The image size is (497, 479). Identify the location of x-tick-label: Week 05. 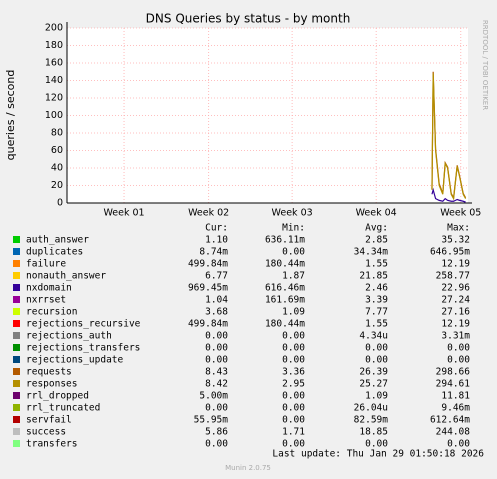
(460, 213).